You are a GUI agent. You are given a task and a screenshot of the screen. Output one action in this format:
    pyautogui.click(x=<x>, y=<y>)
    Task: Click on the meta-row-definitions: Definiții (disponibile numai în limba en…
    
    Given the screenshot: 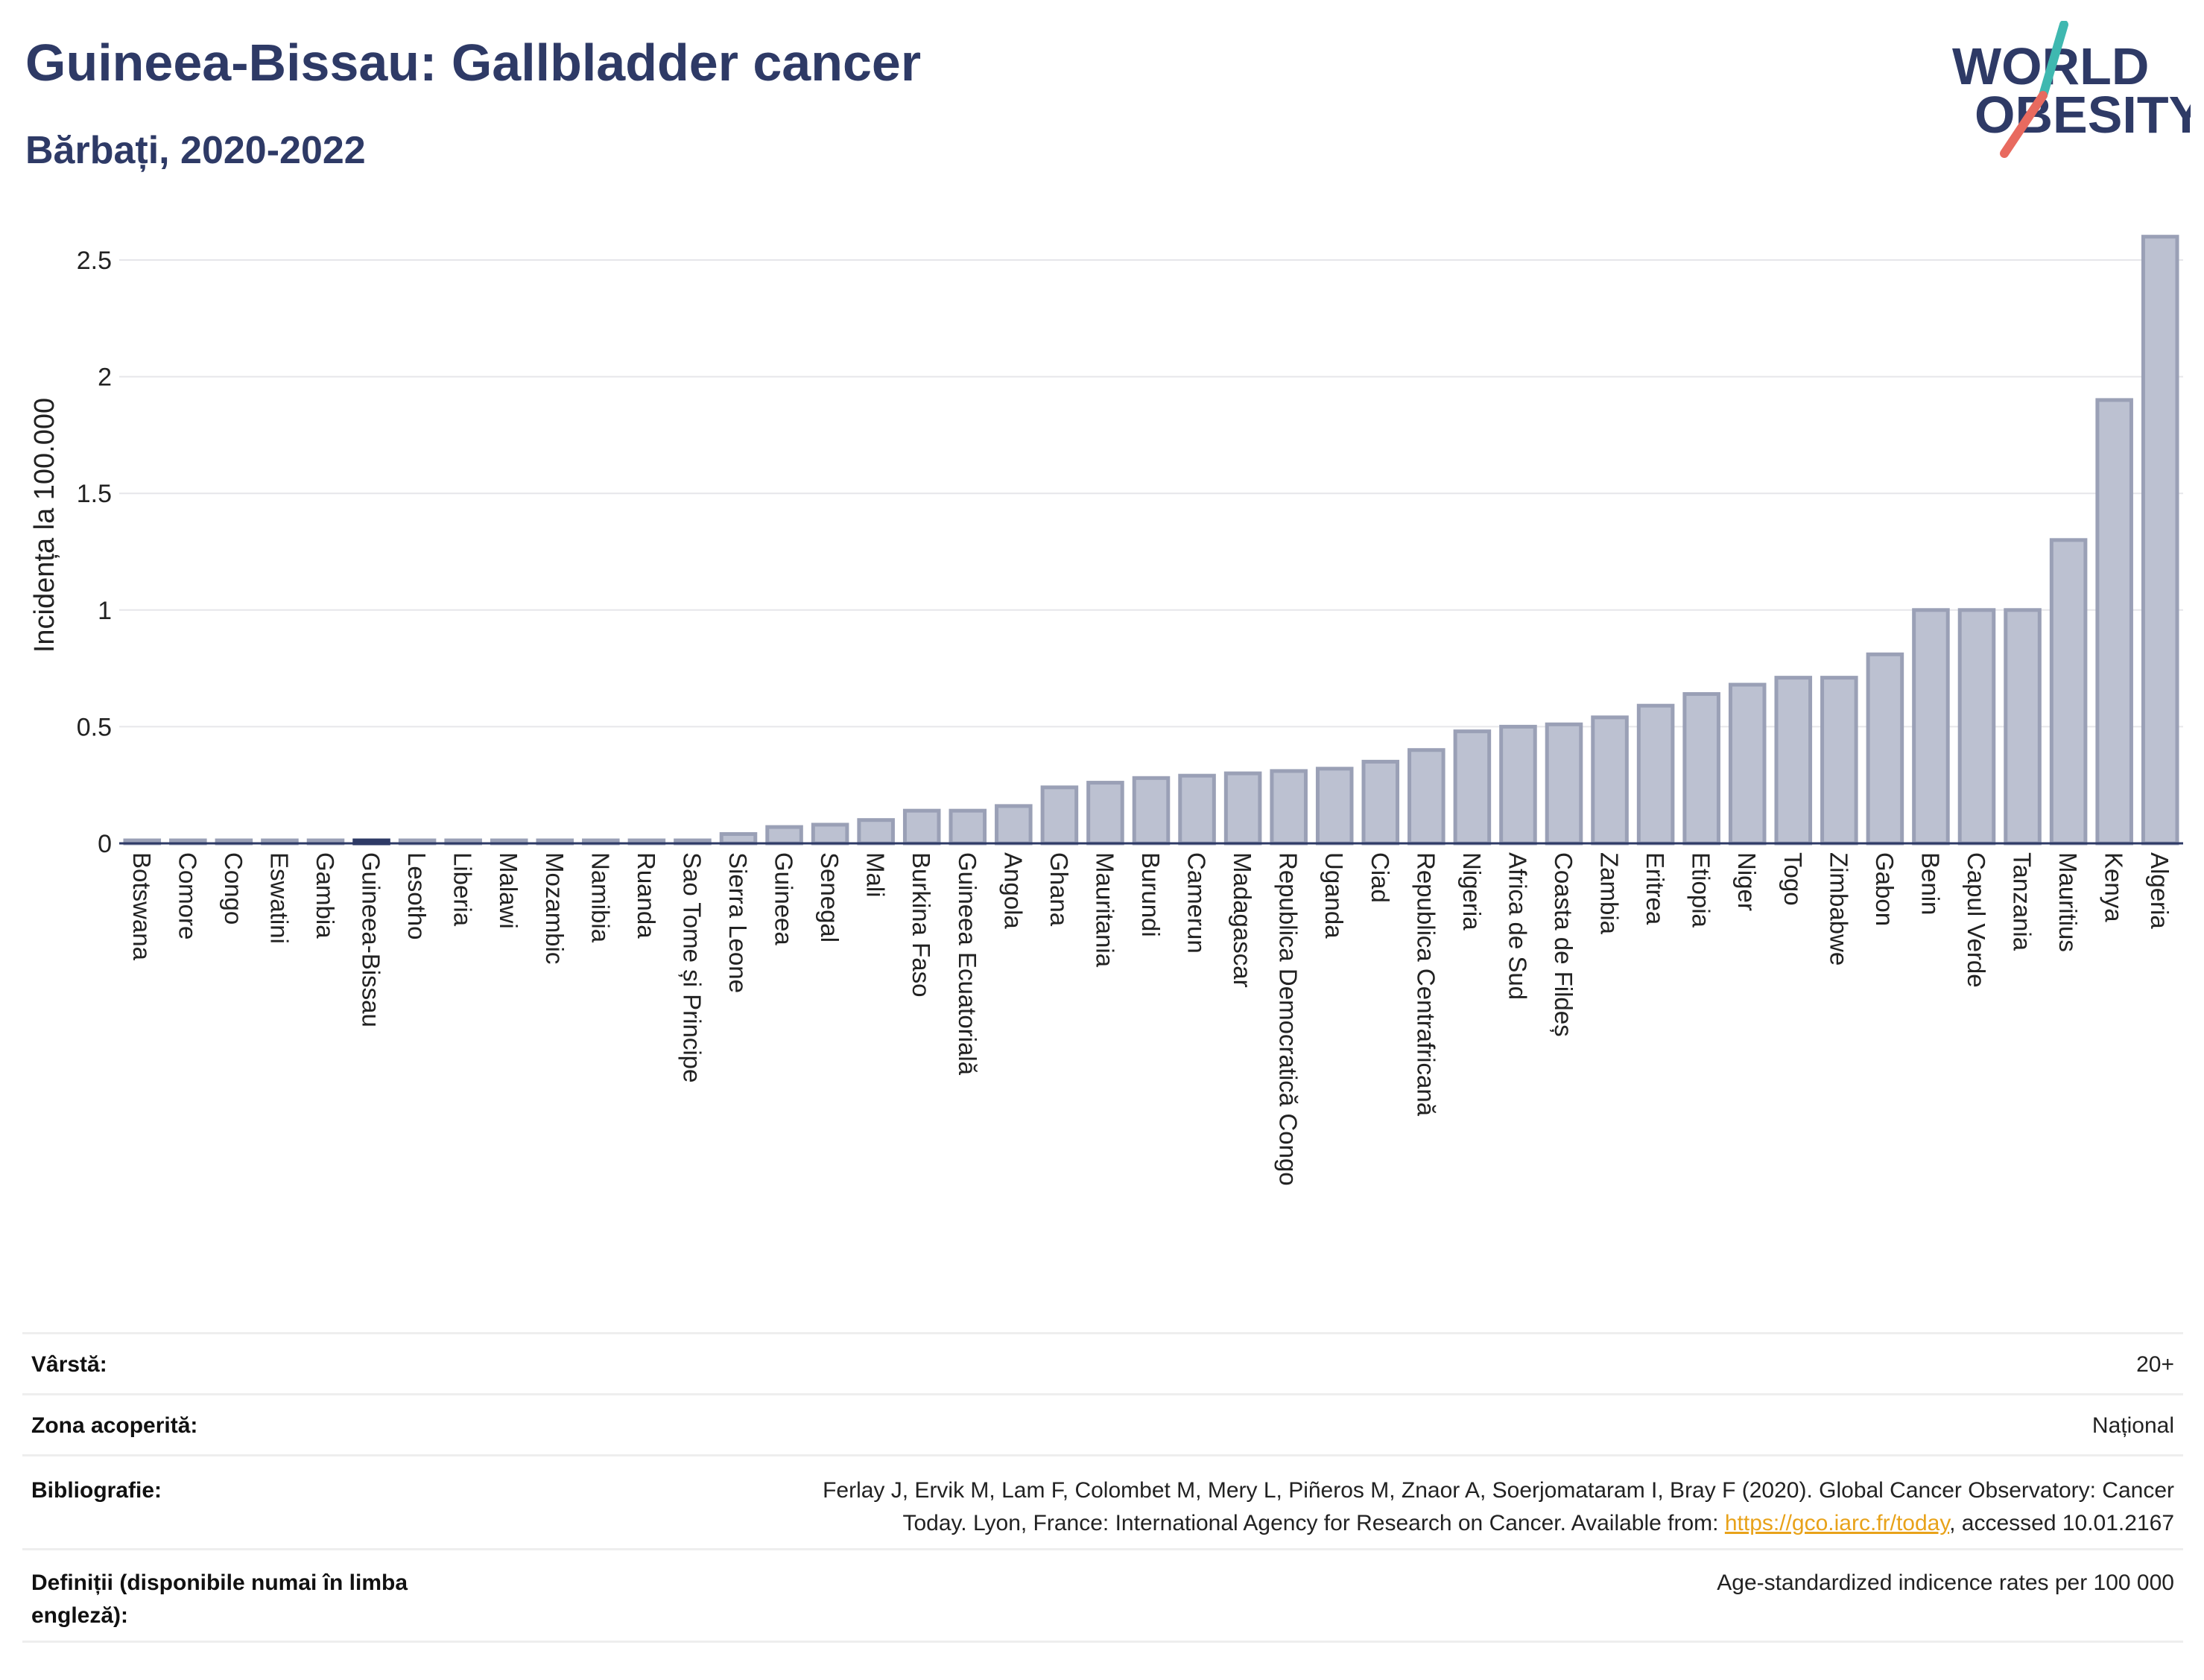 What is the action you would take?
    pyautogui.click(x=1102, y=1595)
    